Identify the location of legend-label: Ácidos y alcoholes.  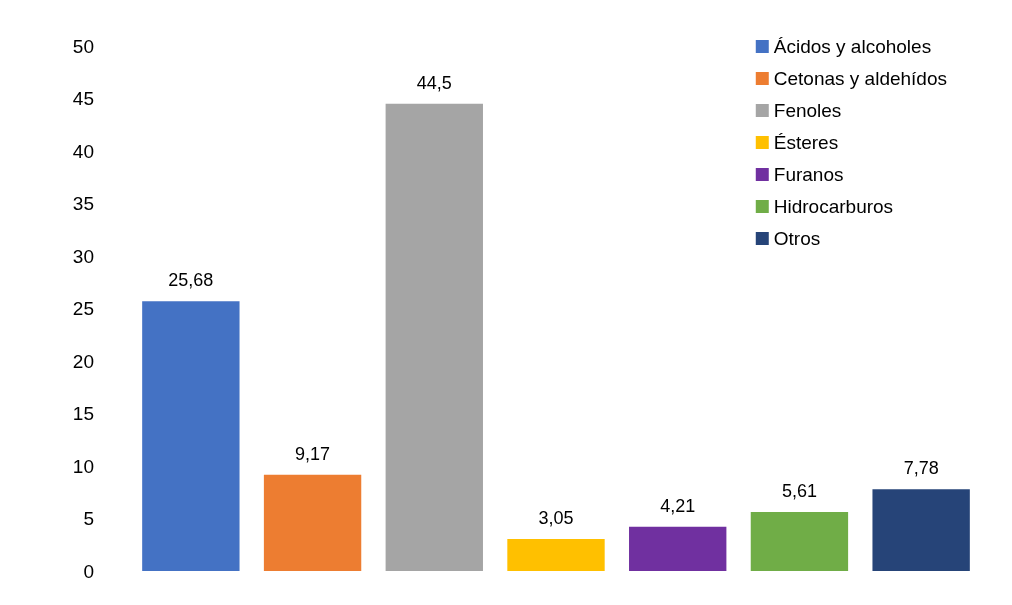
(852, 46).